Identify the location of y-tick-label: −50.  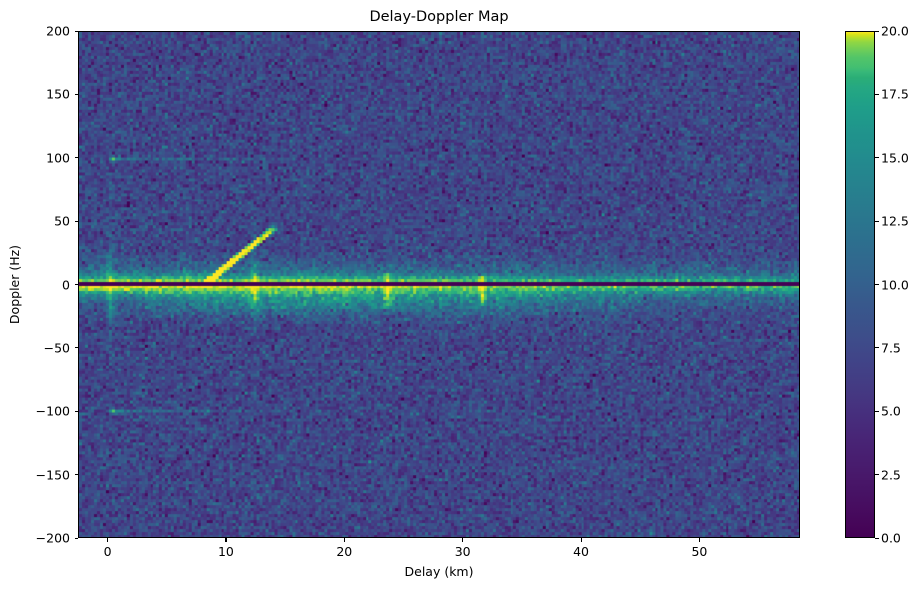
(56, 348).